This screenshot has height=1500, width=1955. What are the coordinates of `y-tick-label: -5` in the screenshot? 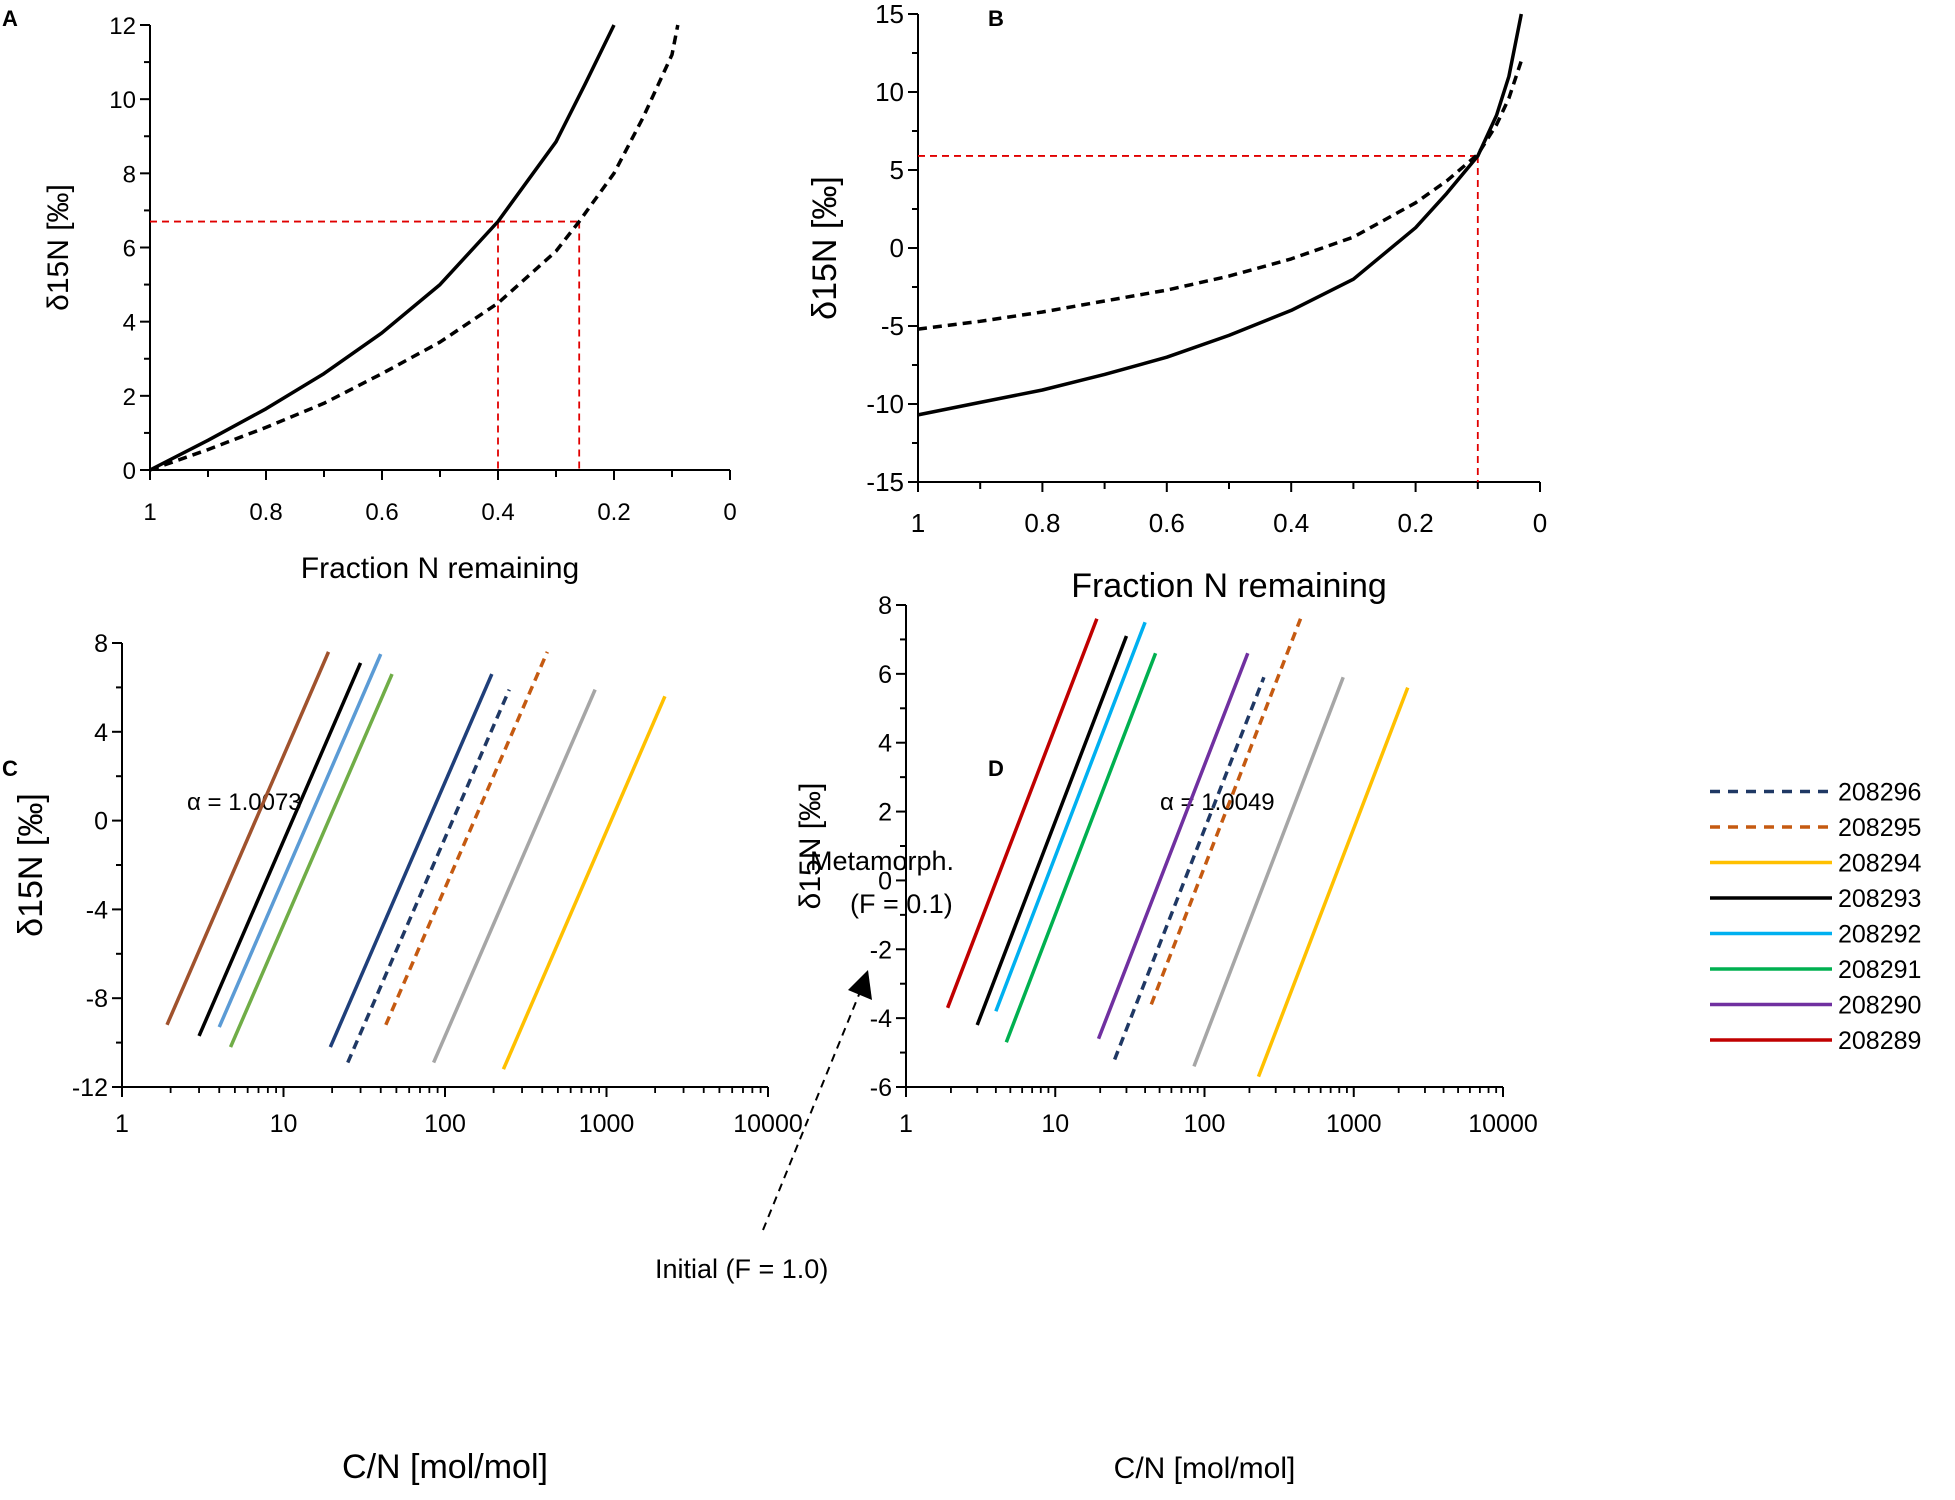 It's located at (892, 326).